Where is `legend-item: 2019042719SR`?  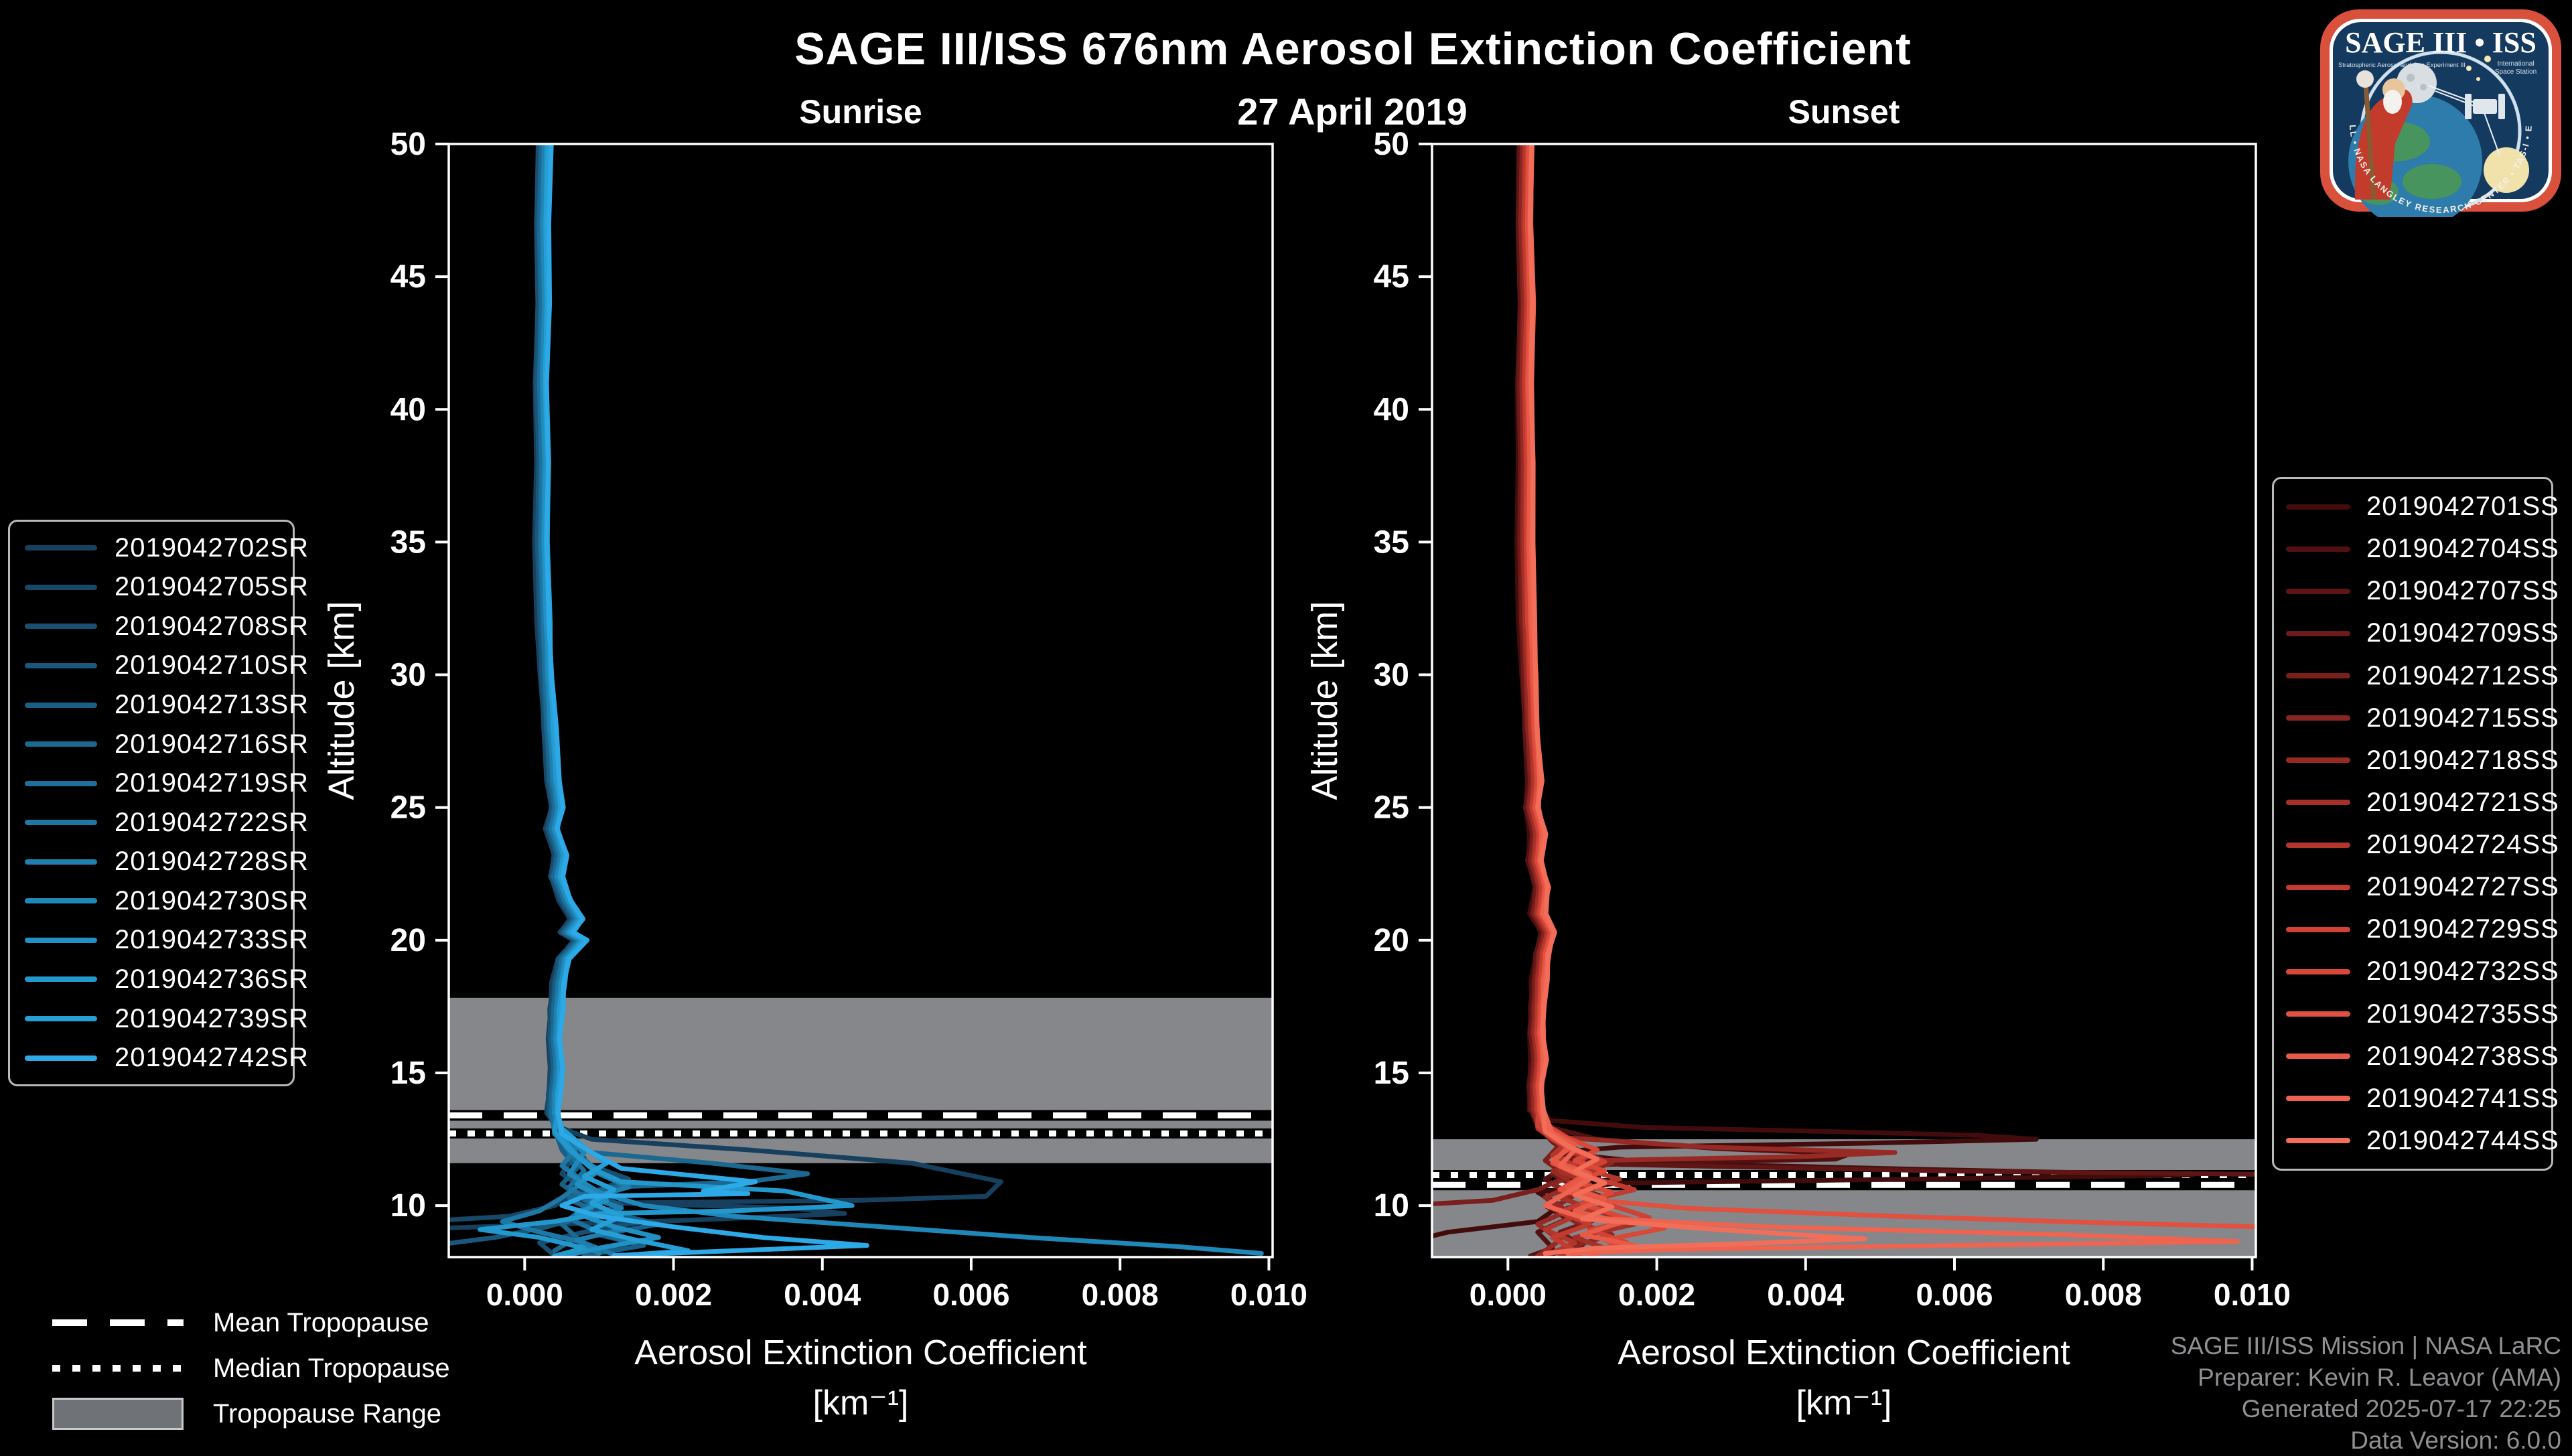
legend-item: 2019042719SR is located at coordinates (159, 783).